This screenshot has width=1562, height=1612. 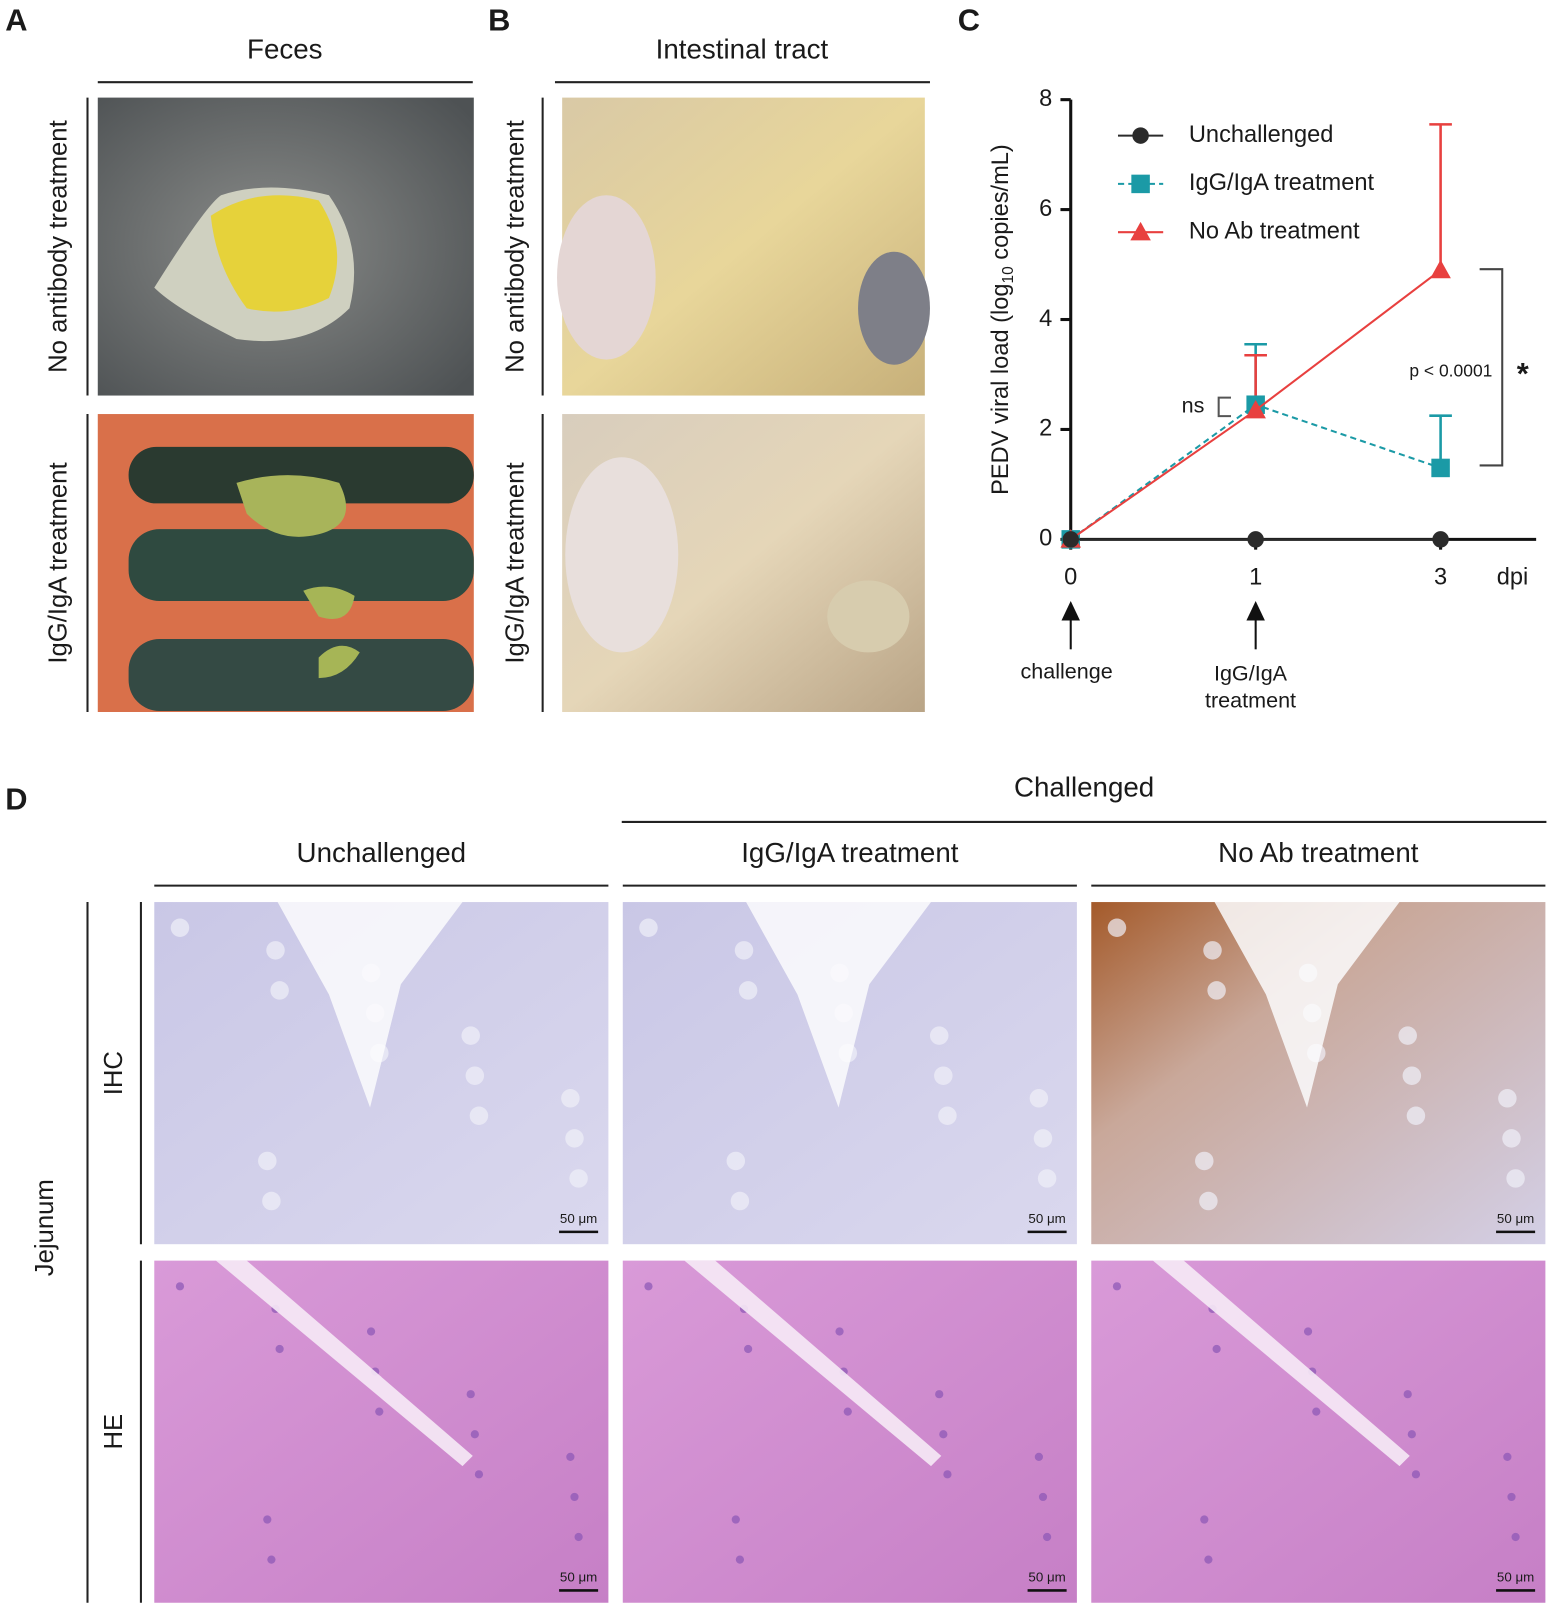 I want to click on y-tick-label: 0, so click(x=1045, y=539).